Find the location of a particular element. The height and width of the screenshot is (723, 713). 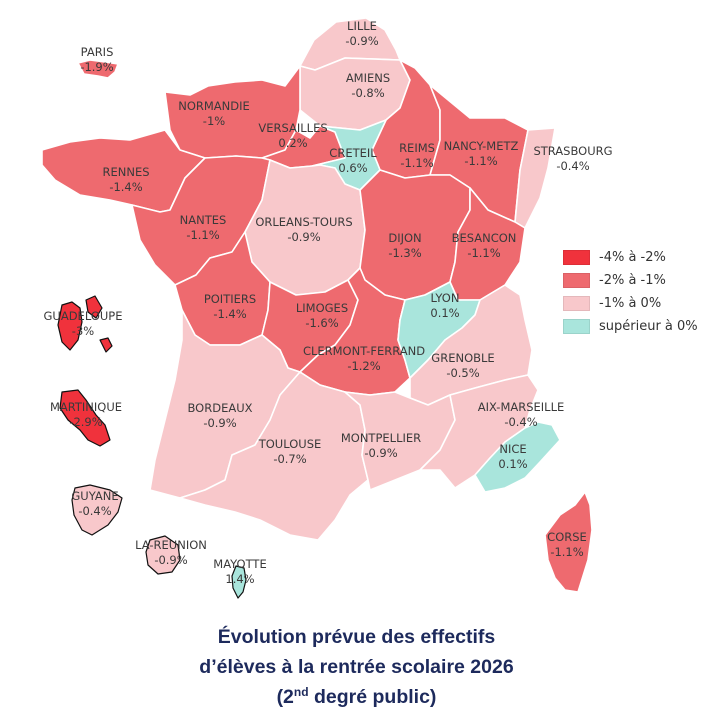

region-la-reunion is located at coordinates (163, 555).